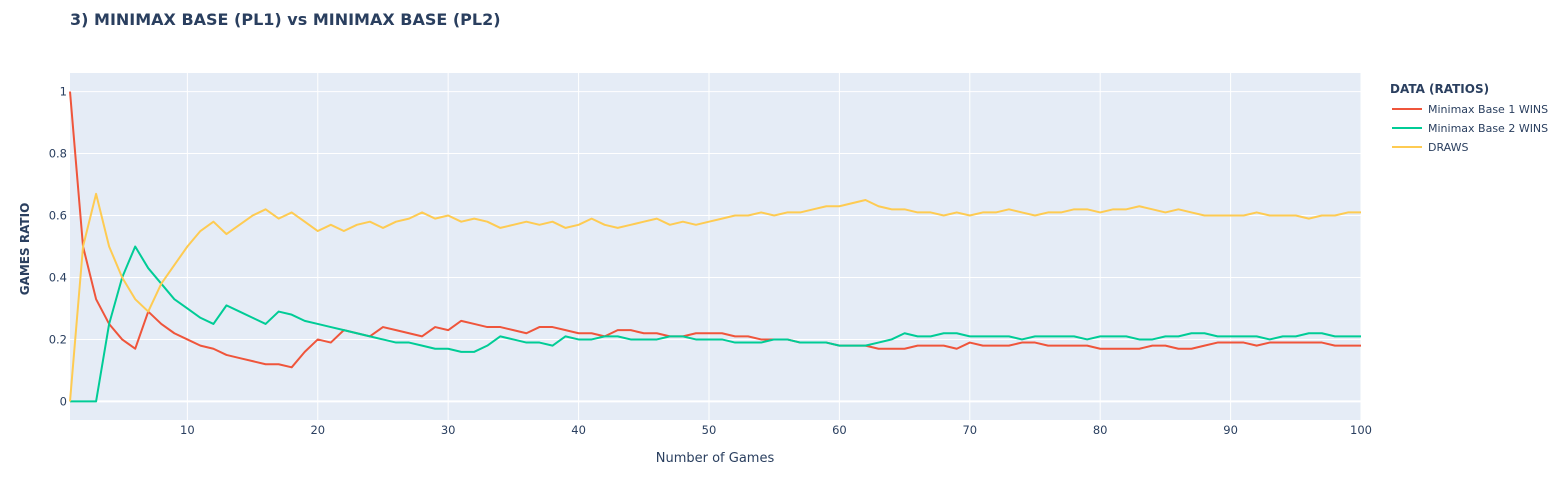  Describe the element at coordinates (63, 401) in the screenshot. I see `y-tick-label: 0` at that location.